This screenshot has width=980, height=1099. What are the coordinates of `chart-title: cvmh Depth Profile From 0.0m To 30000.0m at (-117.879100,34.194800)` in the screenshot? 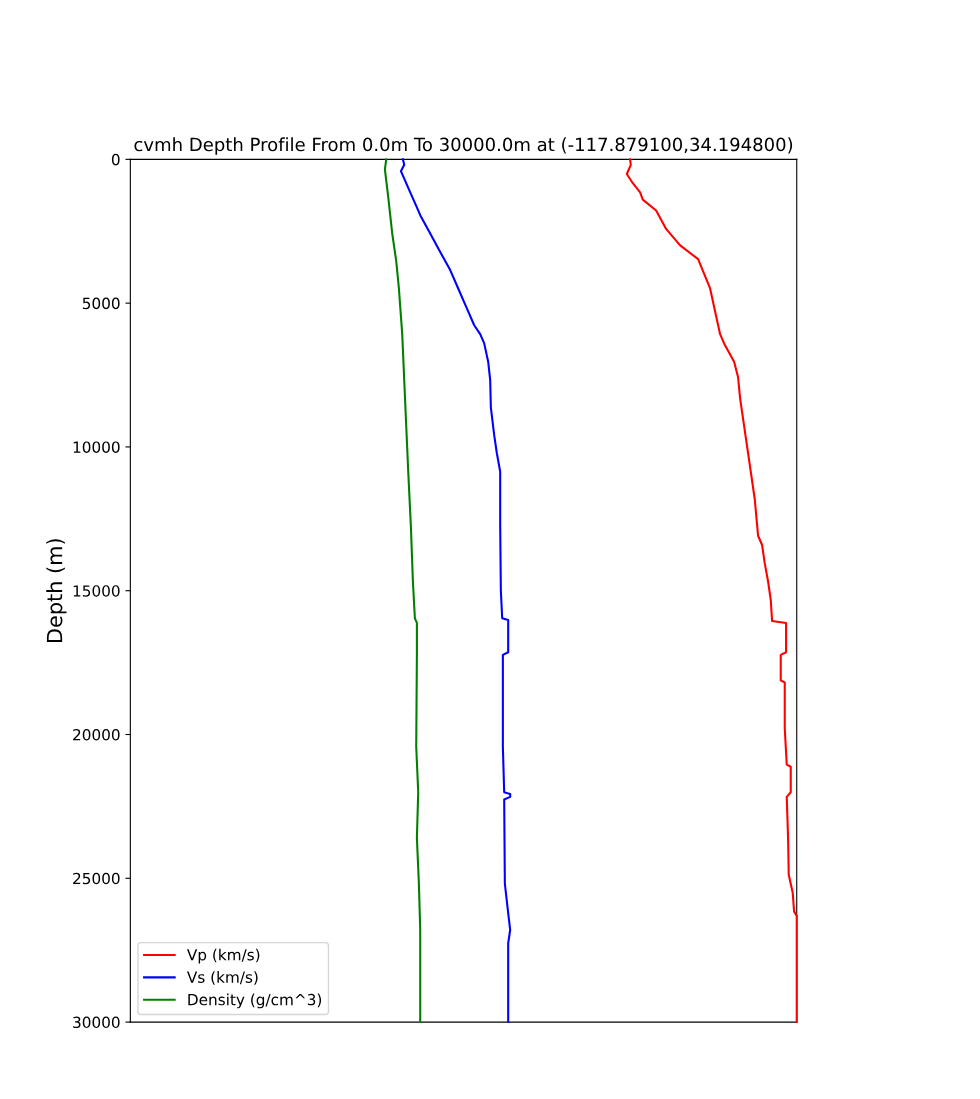 It's located at (463, 146).